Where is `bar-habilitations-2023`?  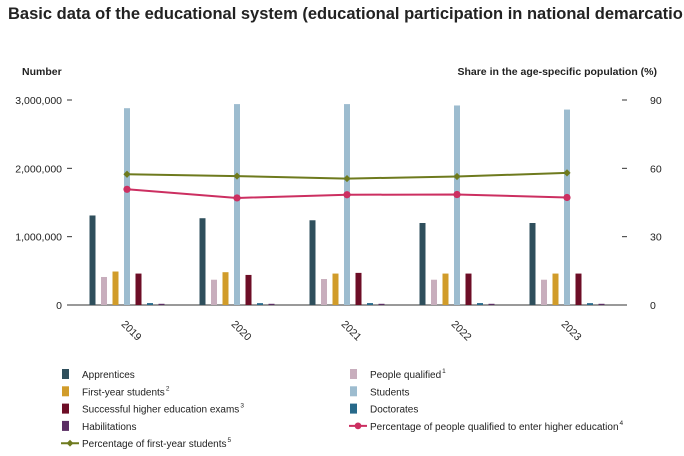 bar-habilitations-2023 is located at coordinates (601, 304).